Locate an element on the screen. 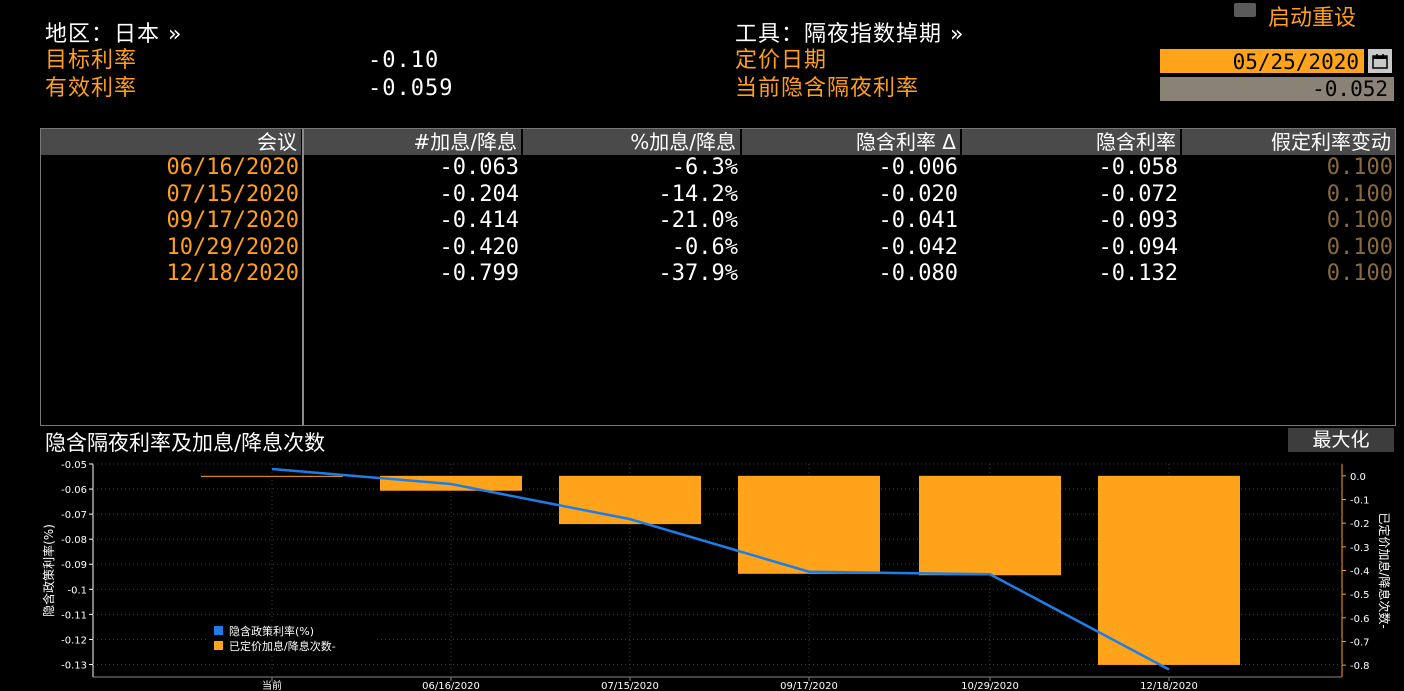 This screenshot has width=1404, height=691. y-tick-label: -0.11 is located at coordinates (74, 615).